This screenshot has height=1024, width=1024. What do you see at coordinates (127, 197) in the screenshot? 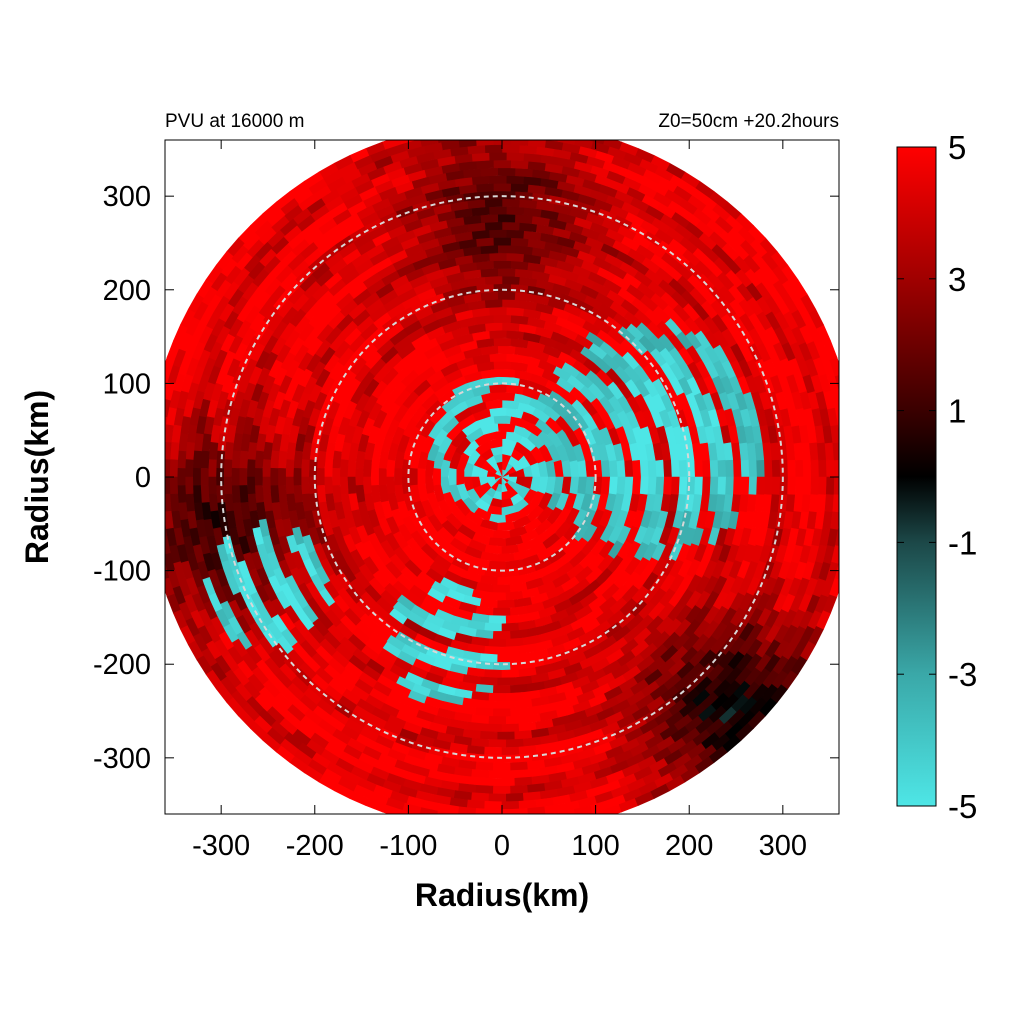
I see `y-tick-label: 300` at bounding box center [127, 197].